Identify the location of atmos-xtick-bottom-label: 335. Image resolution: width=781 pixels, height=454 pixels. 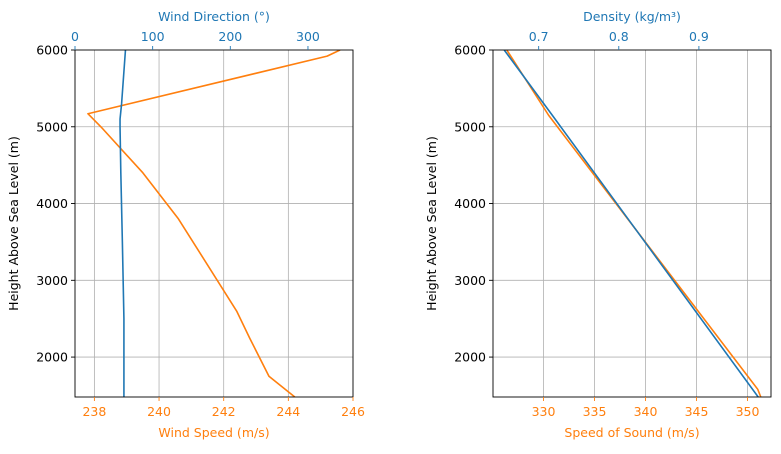
(595, 411).